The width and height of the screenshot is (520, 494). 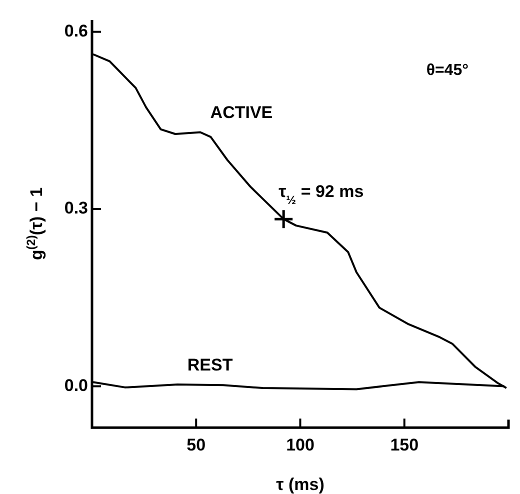 What do you see at coordinates (300, 484) in the screenshot?
I see `x-axis-title: τ (ms)` at bounding box center [300, 484].